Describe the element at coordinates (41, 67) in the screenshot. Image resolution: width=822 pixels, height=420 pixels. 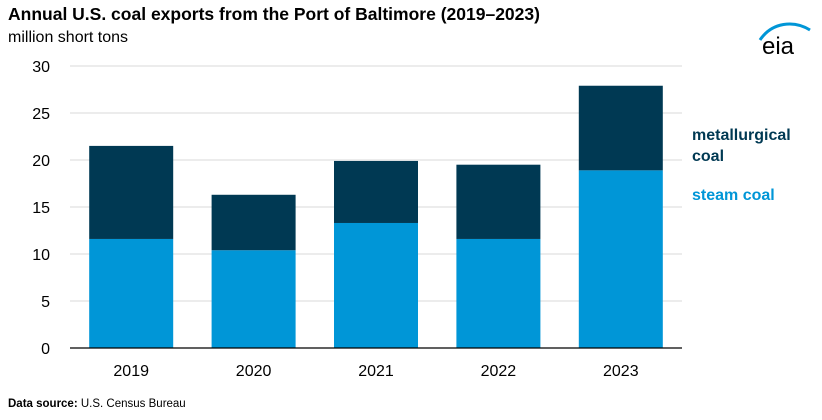
I see `y-tick-label: 30` at that location.